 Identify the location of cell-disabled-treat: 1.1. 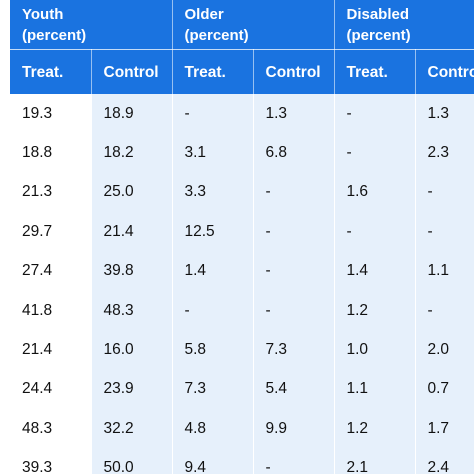
(375, 389).